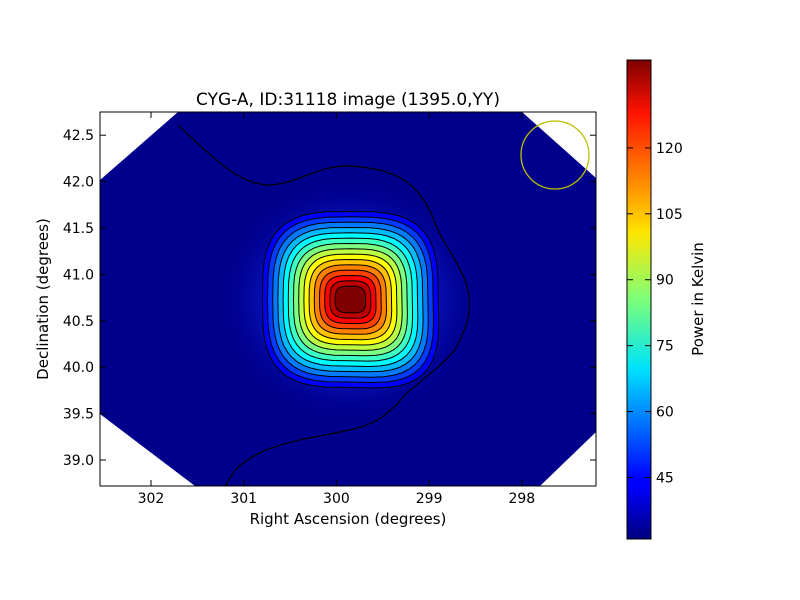 This screenshot has height=600, width=800. What do you see at coordinates (555, 155) in the screenshot?
I see `beam-circle` at bounding box center [555, 155].